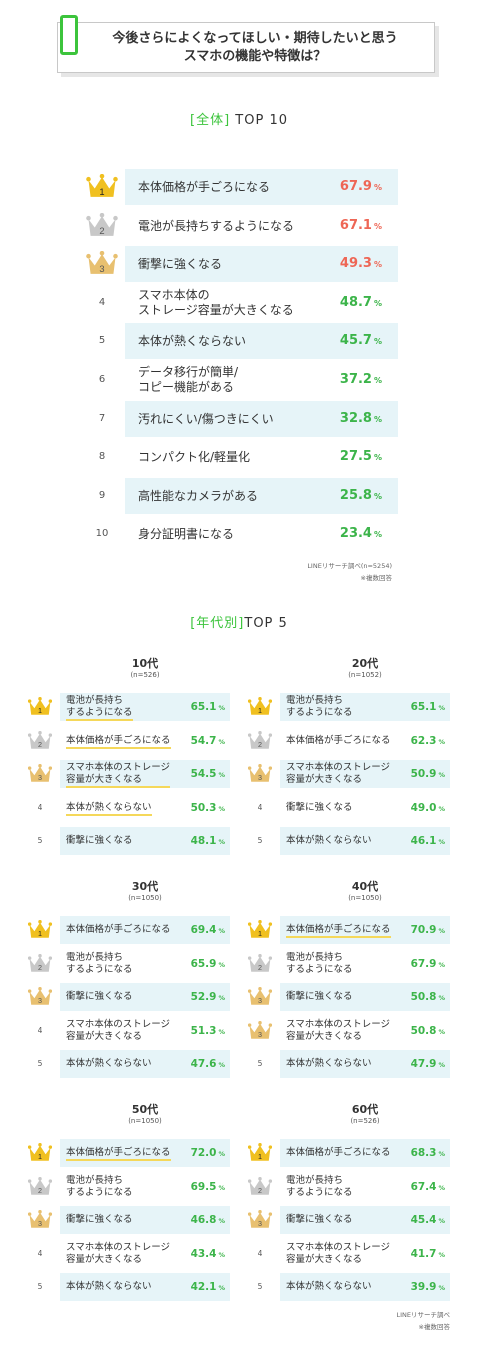  I want to click on overall-item-label: データ移行が簡単/コピー機能がある, so click(188, 379).